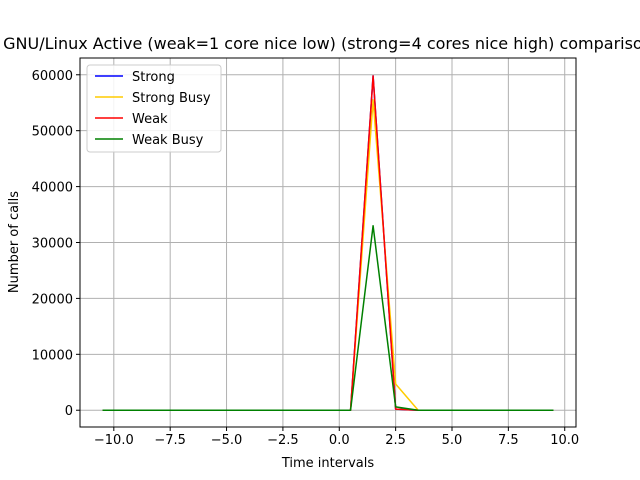 The image size is (640, 480). I want to click on x-tick-label: −7.5, so click(170, 440).